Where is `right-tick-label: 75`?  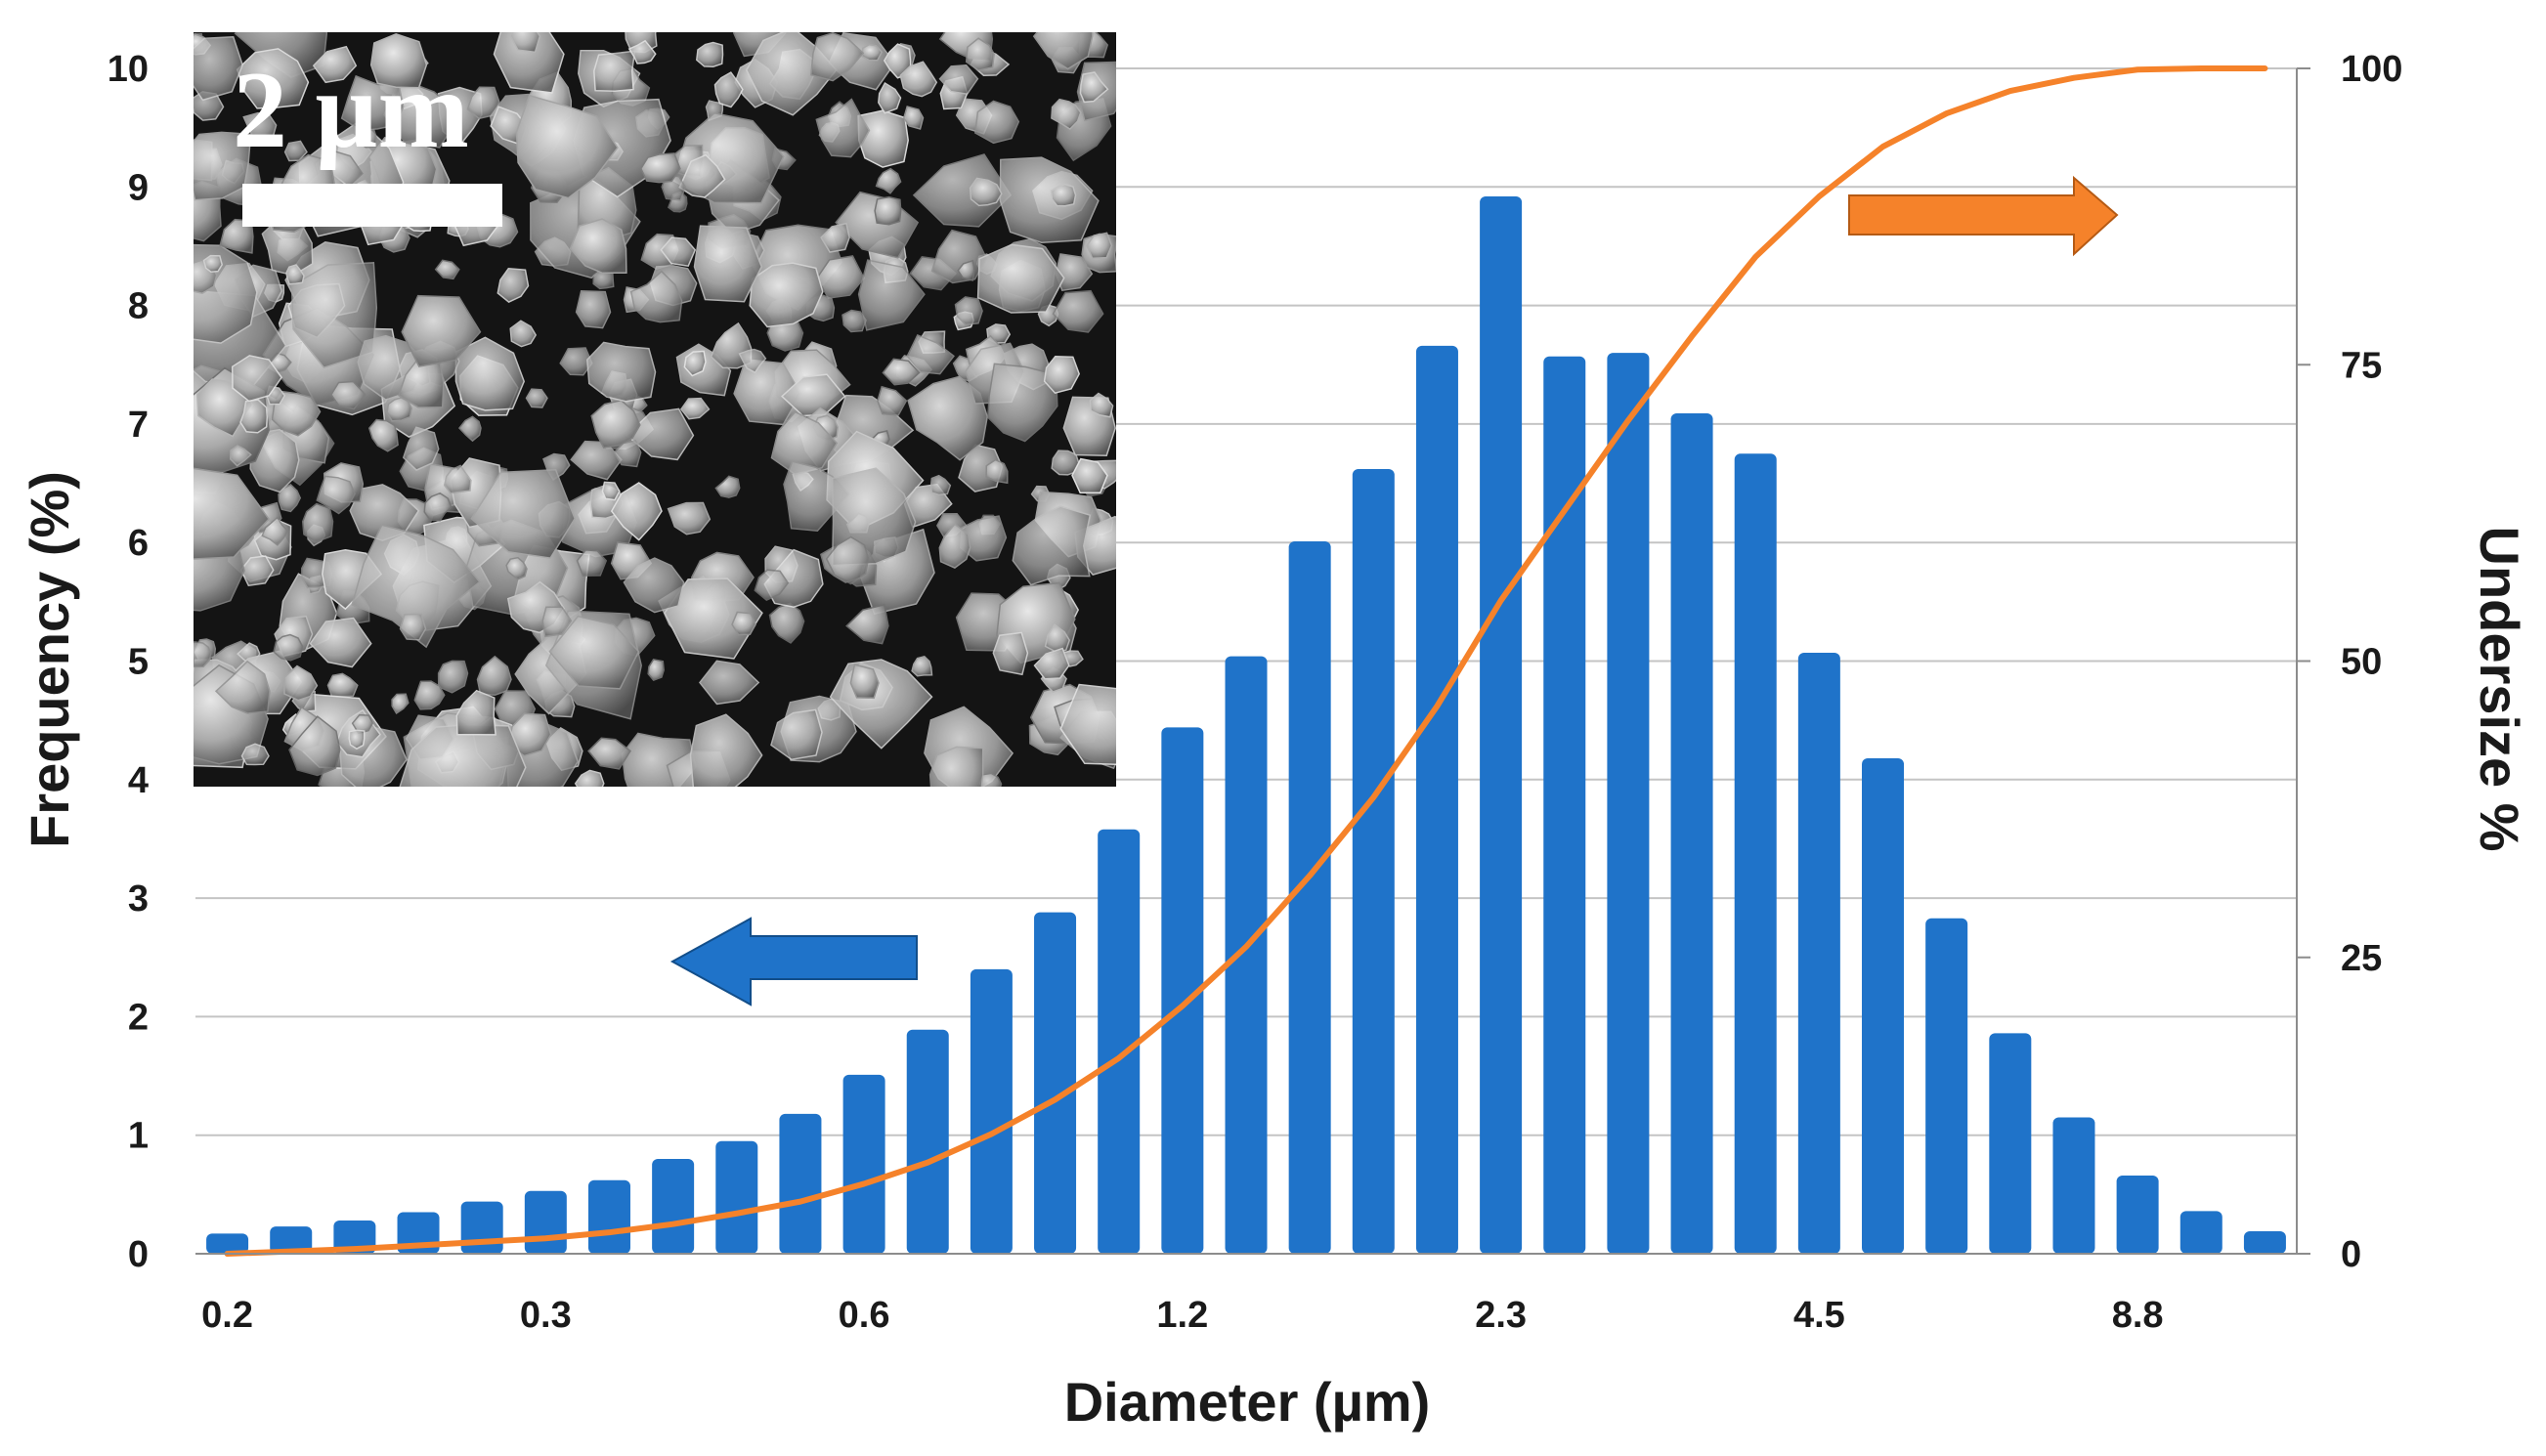 right-tick-label: 75 is located at coordinates (2361, 365).